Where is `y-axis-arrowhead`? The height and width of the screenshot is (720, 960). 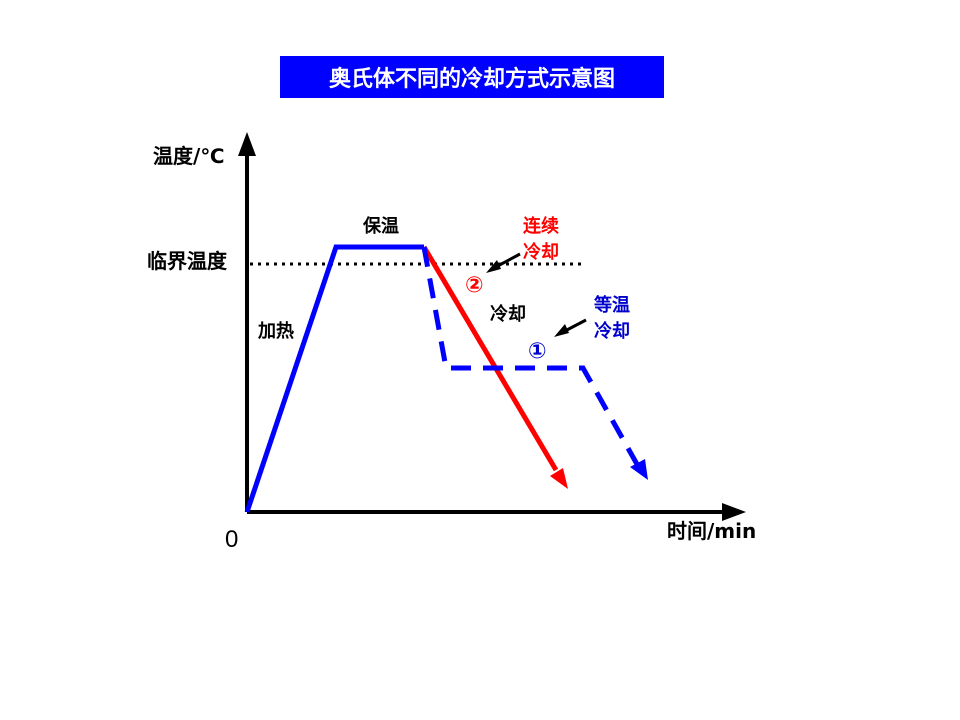
y-axis-arrowhead is located at coordinates (247, 144).